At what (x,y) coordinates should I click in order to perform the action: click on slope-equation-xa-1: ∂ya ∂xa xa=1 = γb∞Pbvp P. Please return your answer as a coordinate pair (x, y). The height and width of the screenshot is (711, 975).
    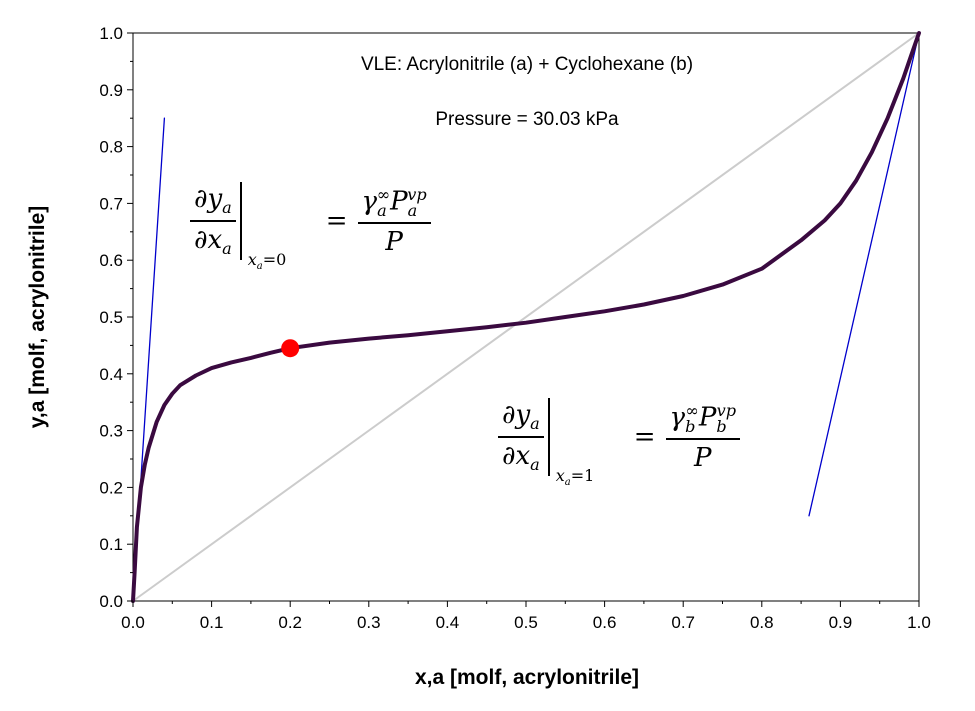
    Looking at the image, I should click on (622, 441).